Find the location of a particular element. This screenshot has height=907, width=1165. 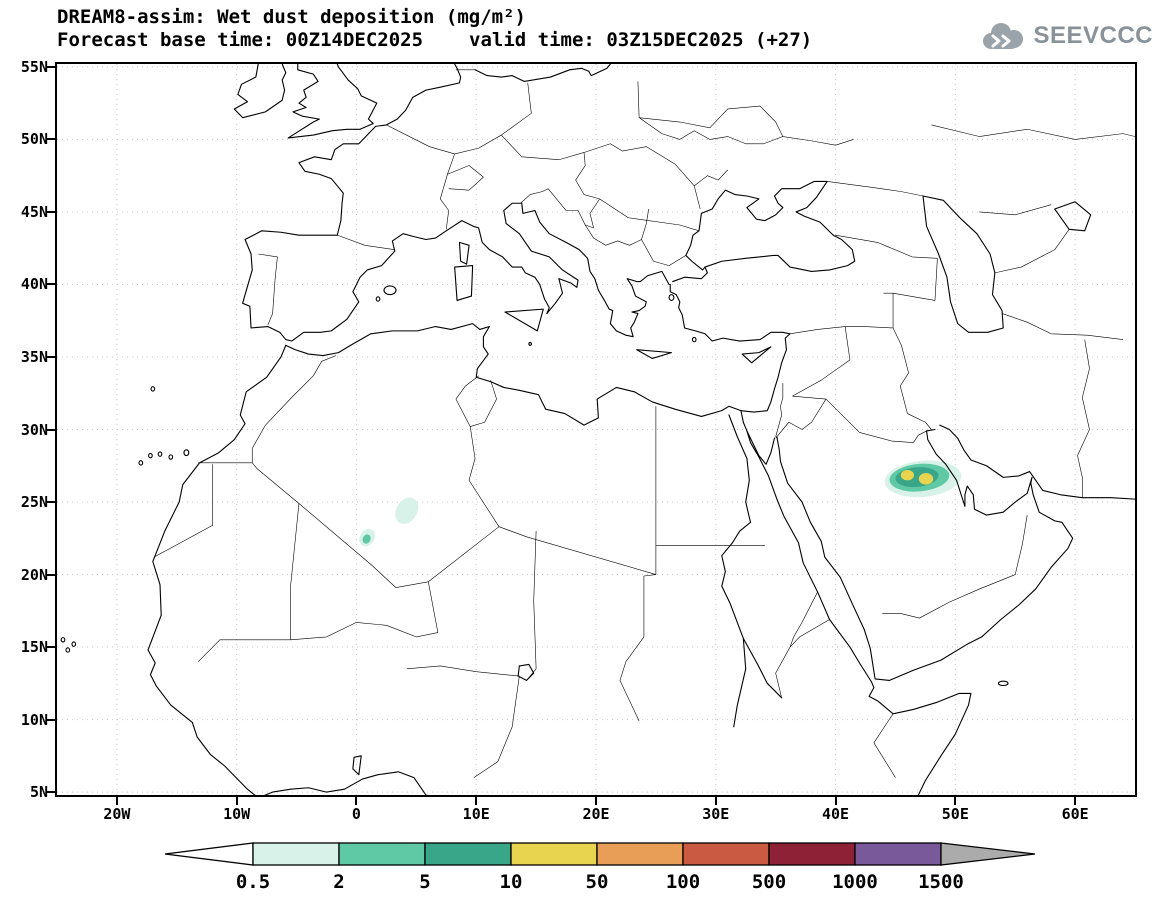

border-libya-egypt-sudan is located at coordinates (632, 563).